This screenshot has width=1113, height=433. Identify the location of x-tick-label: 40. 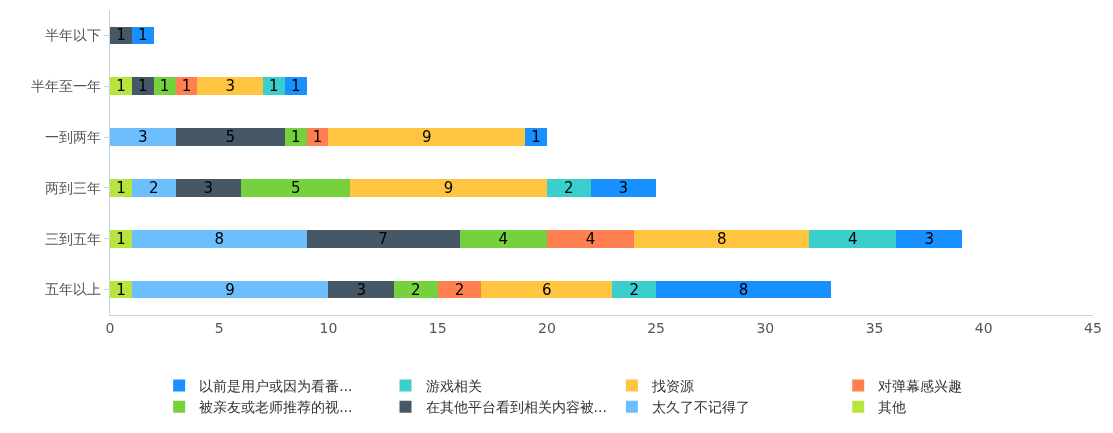
(983, 327).